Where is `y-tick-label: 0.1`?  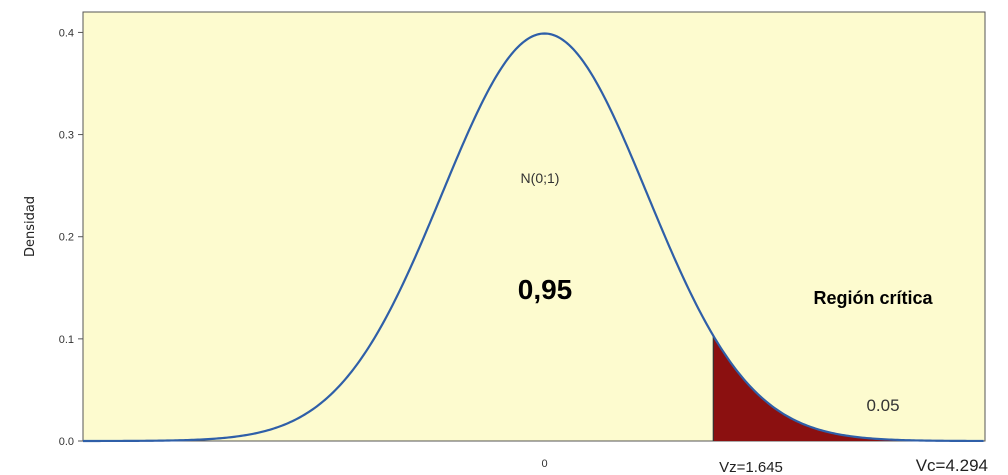
y-tick-label: 0.1 is located at coordinates (66, 340).